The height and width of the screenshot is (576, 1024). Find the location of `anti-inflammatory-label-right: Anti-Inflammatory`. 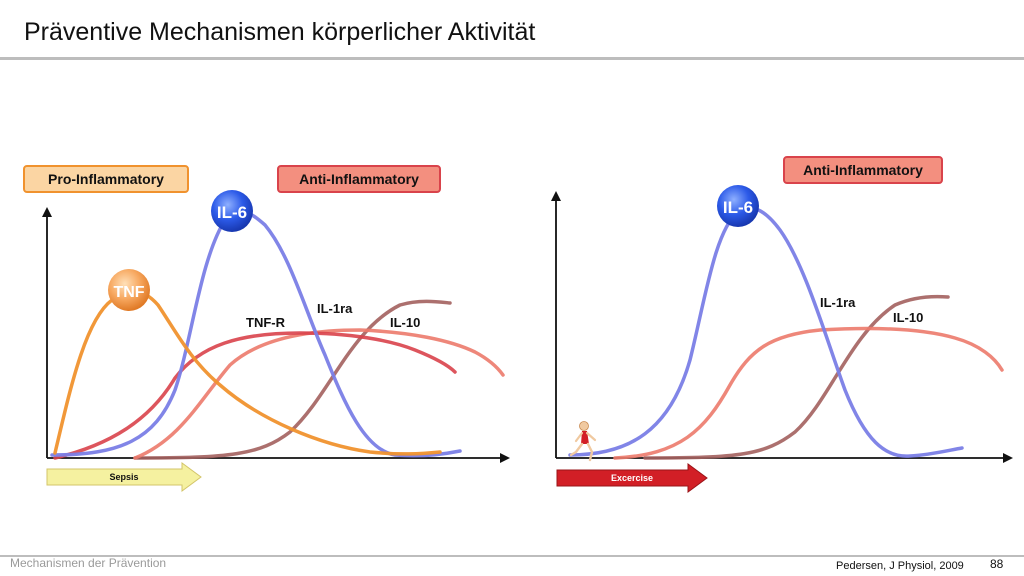

anti-inflammatory-label-right: Anti-Inflammatory is located at coordinates (863, 170).